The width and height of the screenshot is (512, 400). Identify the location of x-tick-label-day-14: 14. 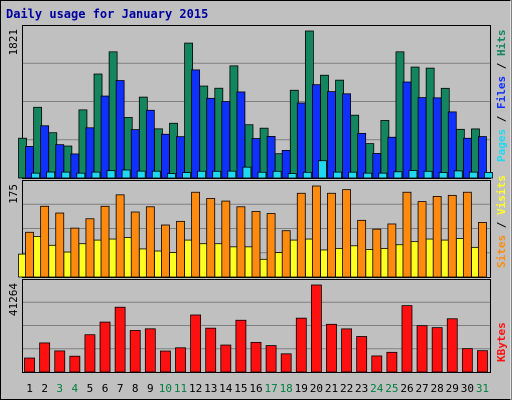
(226, 388).